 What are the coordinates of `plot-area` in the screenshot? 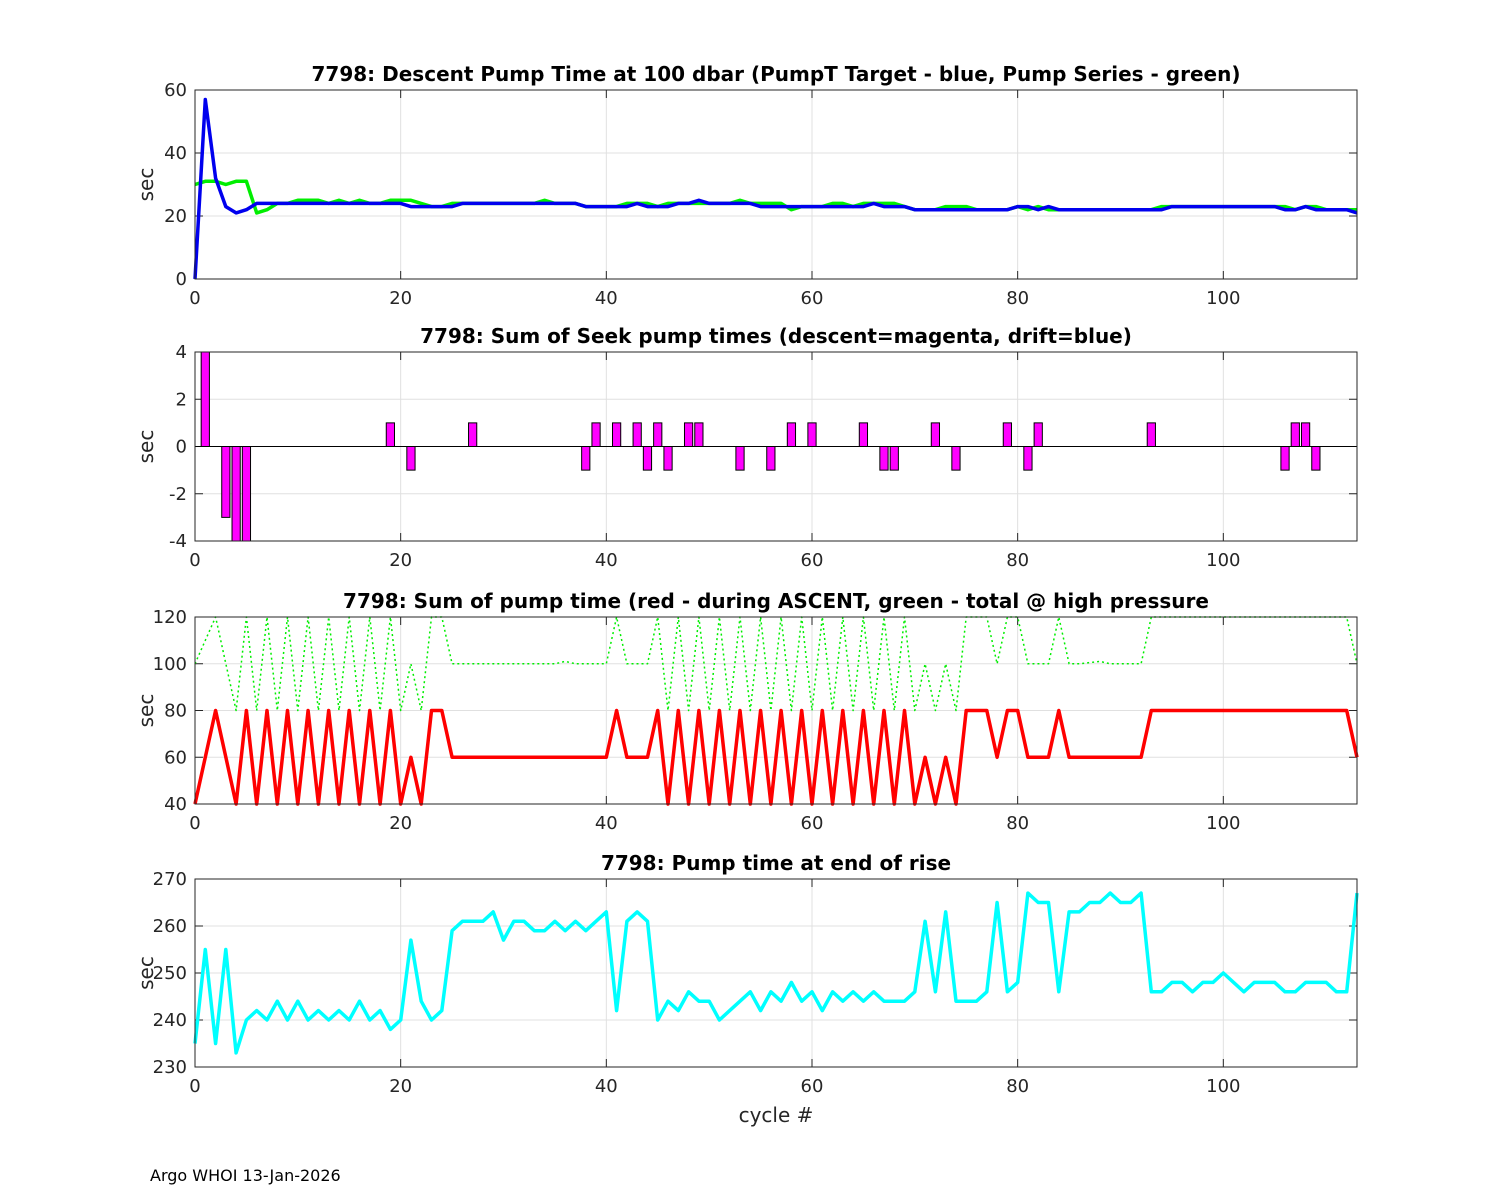 It's located at (776, 184).